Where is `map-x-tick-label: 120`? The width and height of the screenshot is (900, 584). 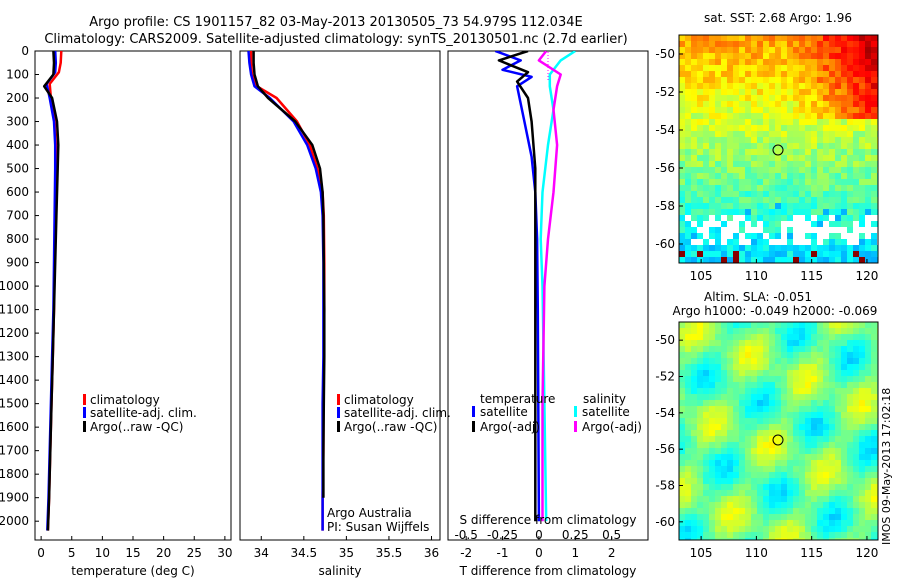 map-x-tick-label: 120 is located at coordinates (866, 276).